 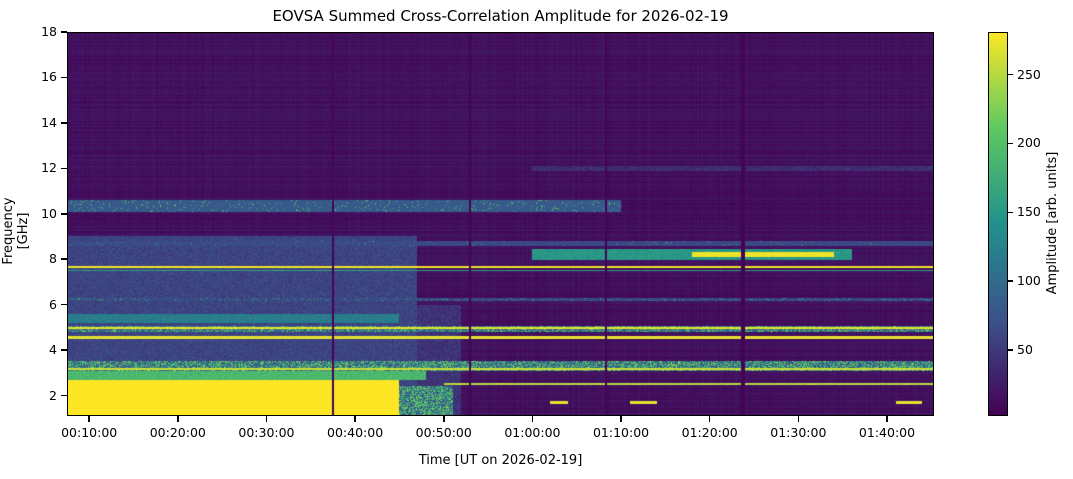 I want to click on x-tick-label: 00:40:00, so click(x=355, y=432).